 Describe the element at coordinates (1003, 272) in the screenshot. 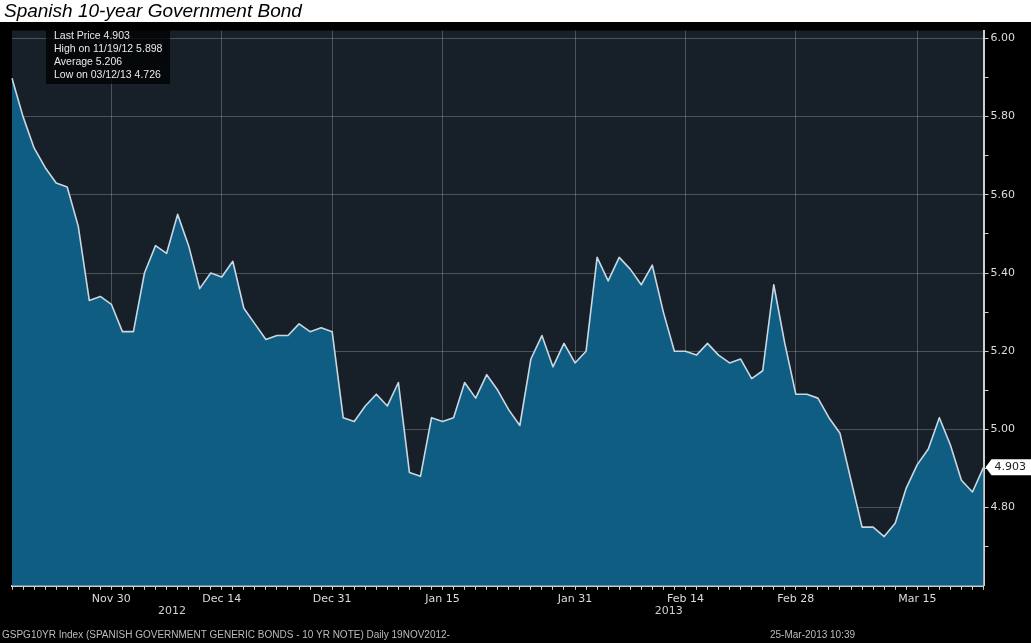

I see `y-tick-label: 5.40` at that location.